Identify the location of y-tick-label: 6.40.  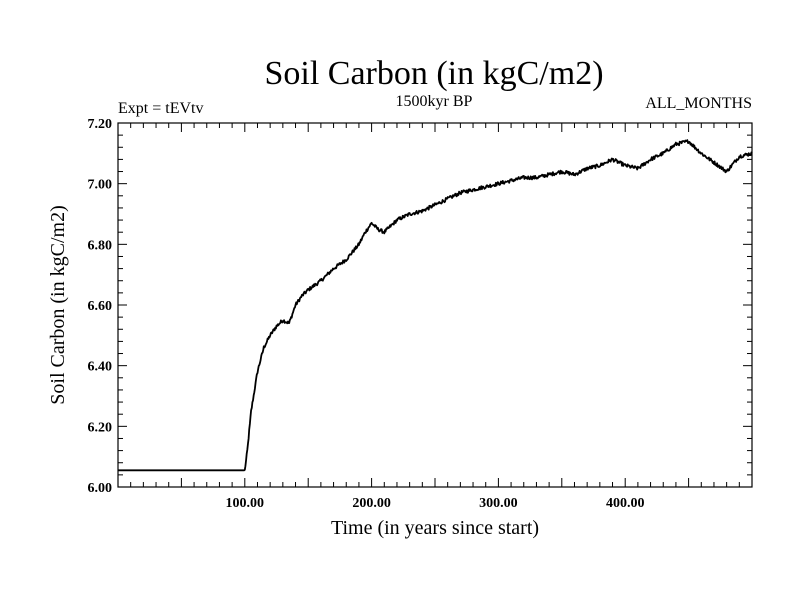
(100, 367).